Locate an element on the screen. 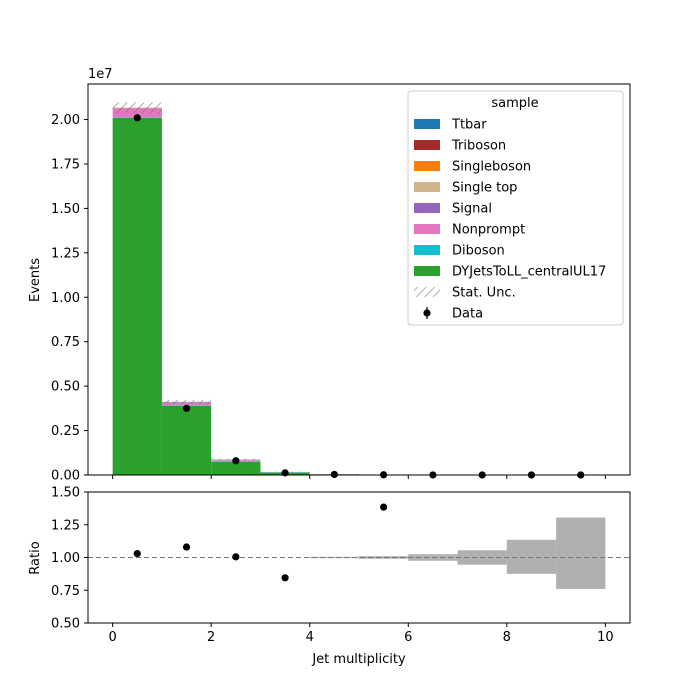 This screenshot has height=700, width=700. main-y-tick-label: 1.75 is located at coordinates (65, 164).